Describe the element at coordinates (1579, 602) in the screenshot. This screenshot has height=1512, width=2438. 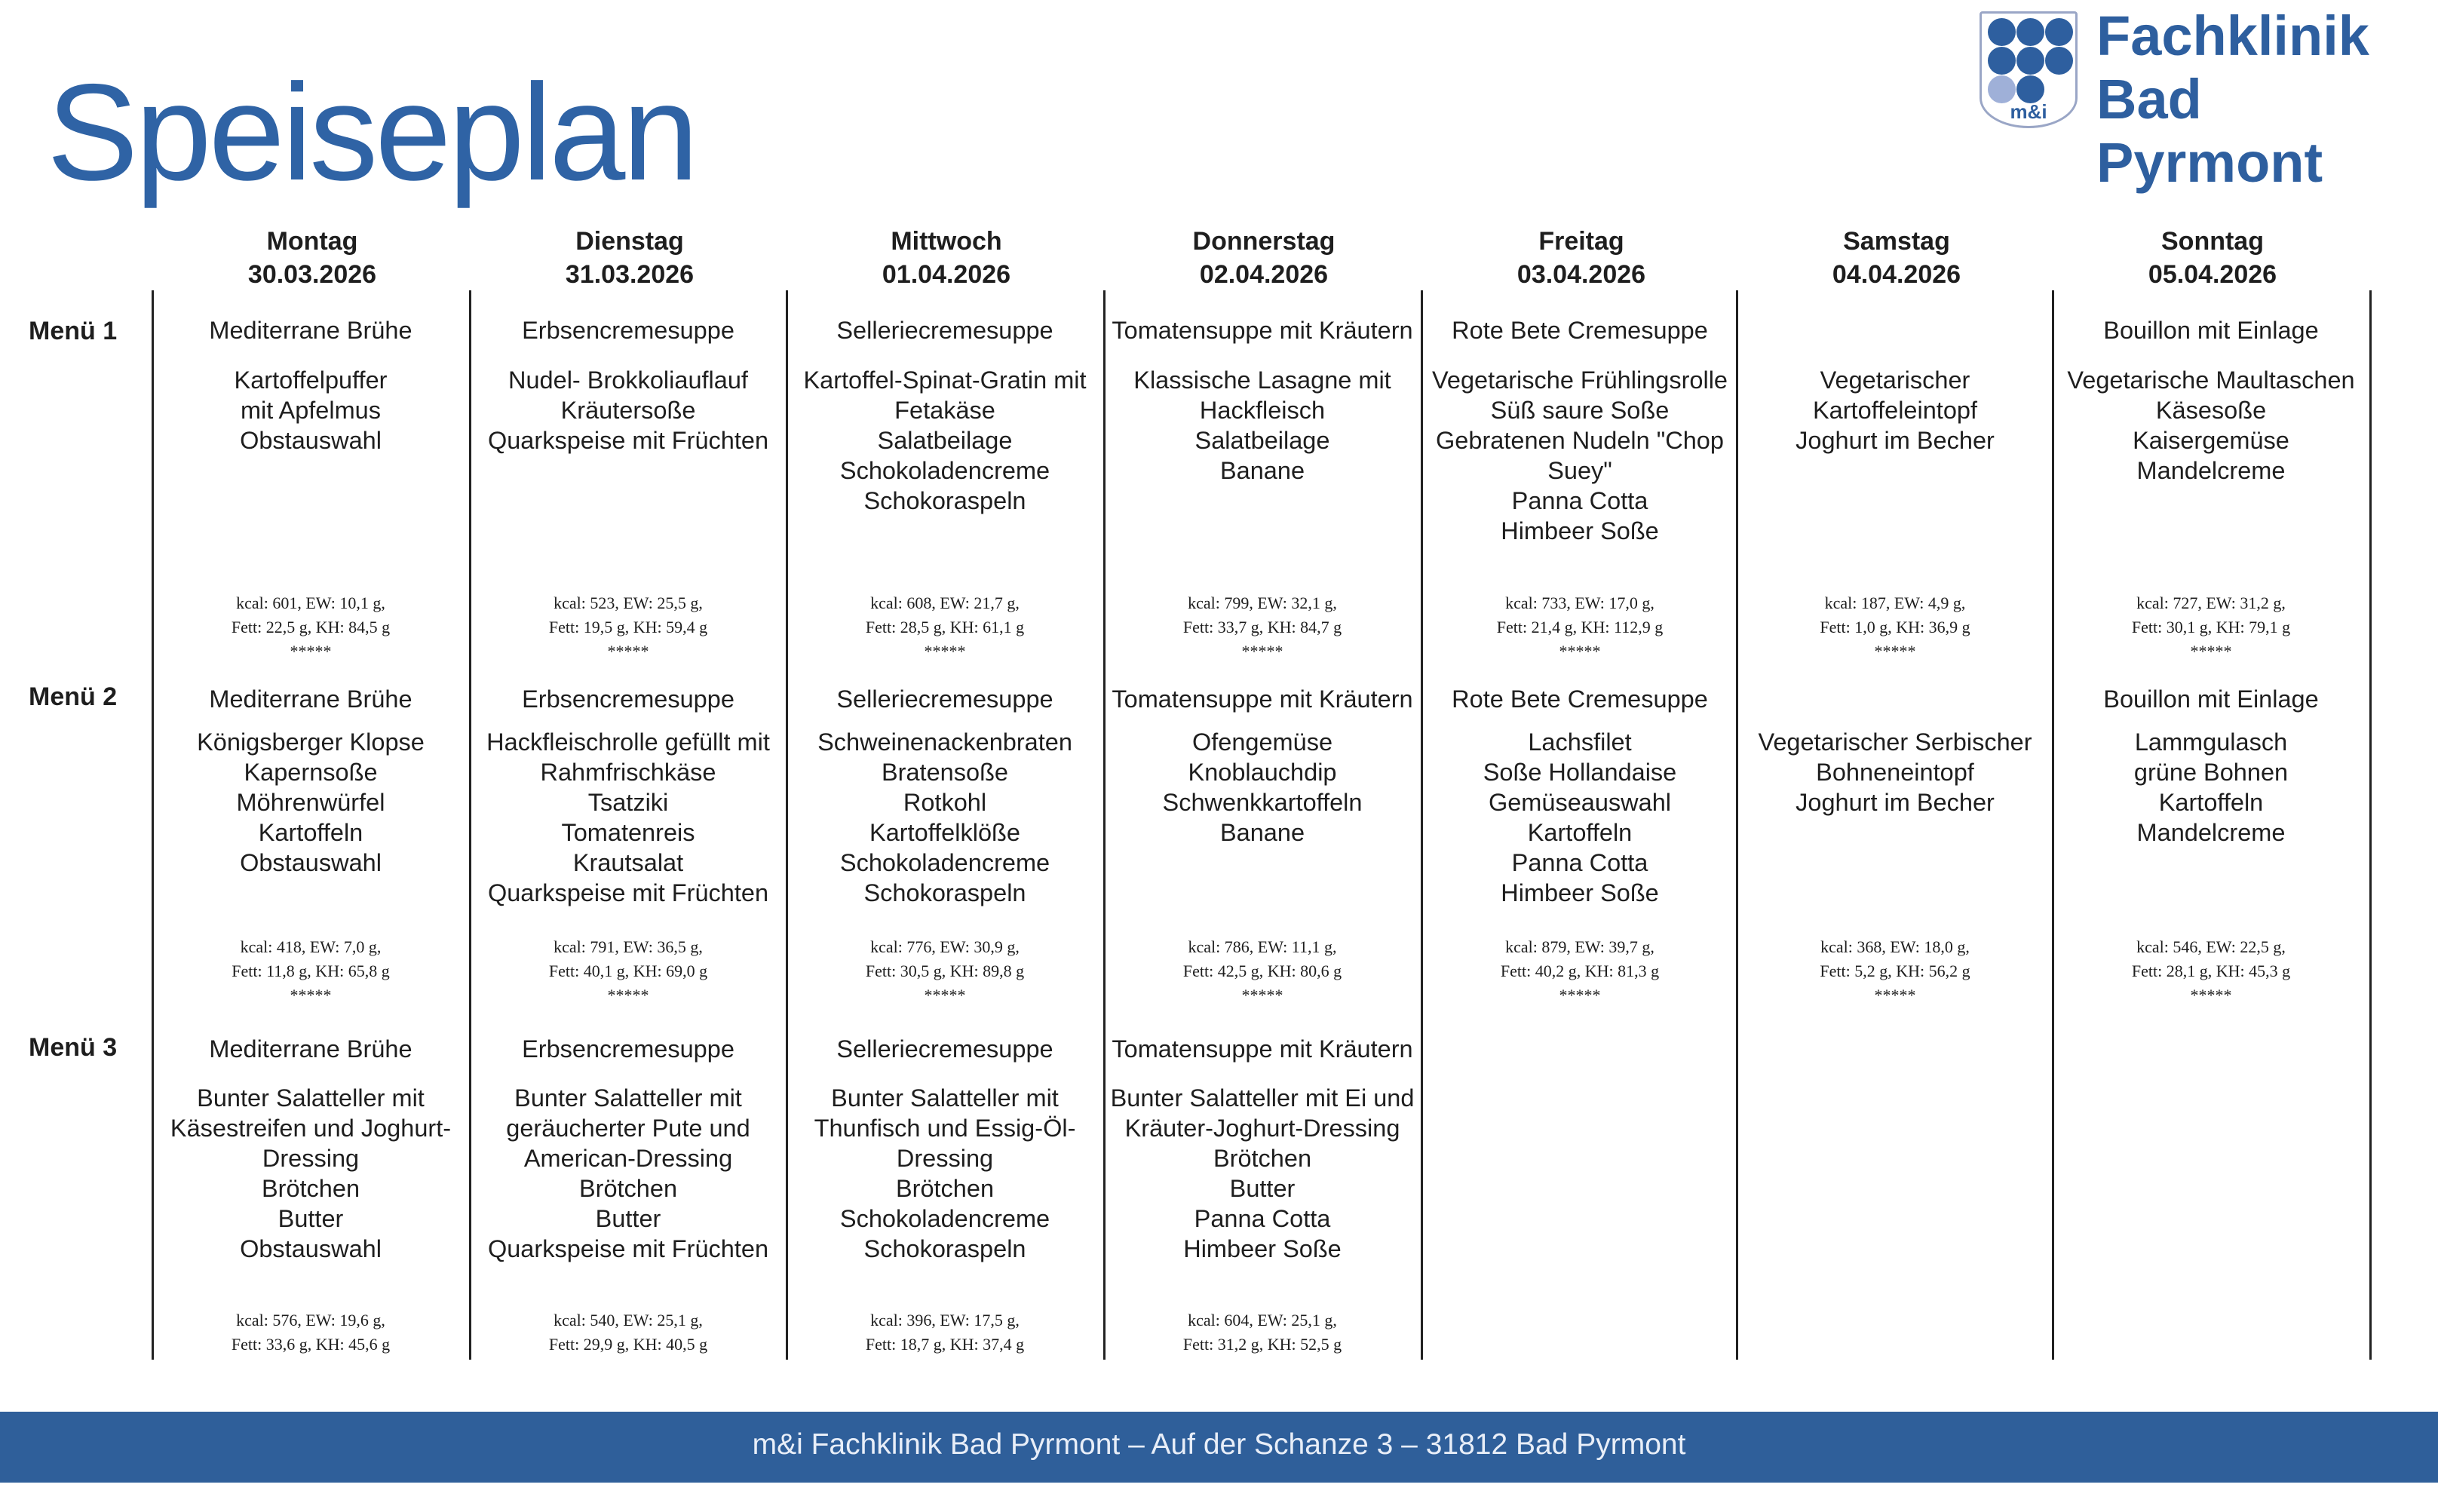
I see `nutrition-line: kcal: 733, EW: 17,0 g,` at that location.